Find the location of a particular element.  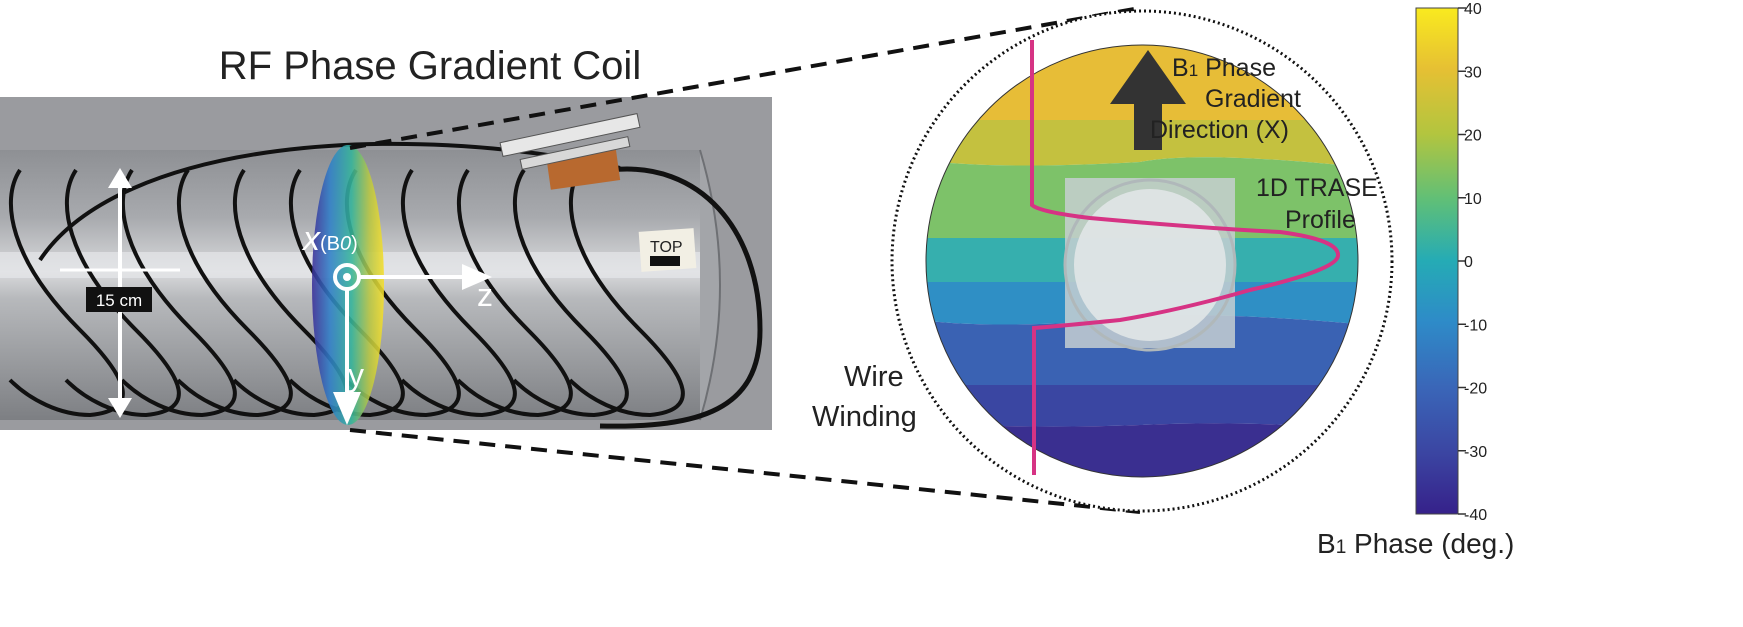

axis-origin-ring is located at coordinates (347, 277).